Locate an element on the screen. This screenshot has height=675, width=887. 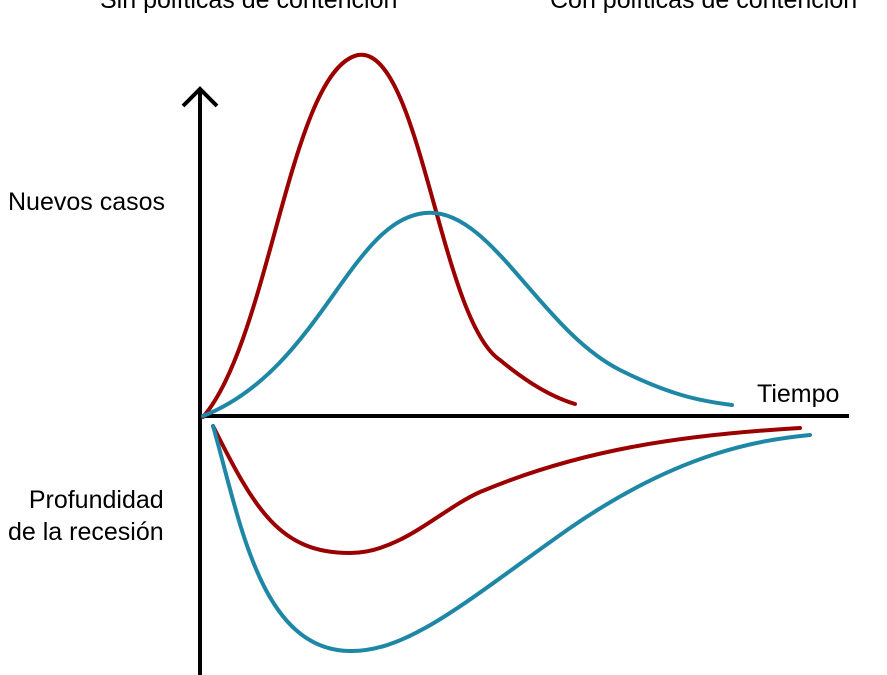
y-axis-label-top: Nuevos casos is located at coordinates (87, 202).